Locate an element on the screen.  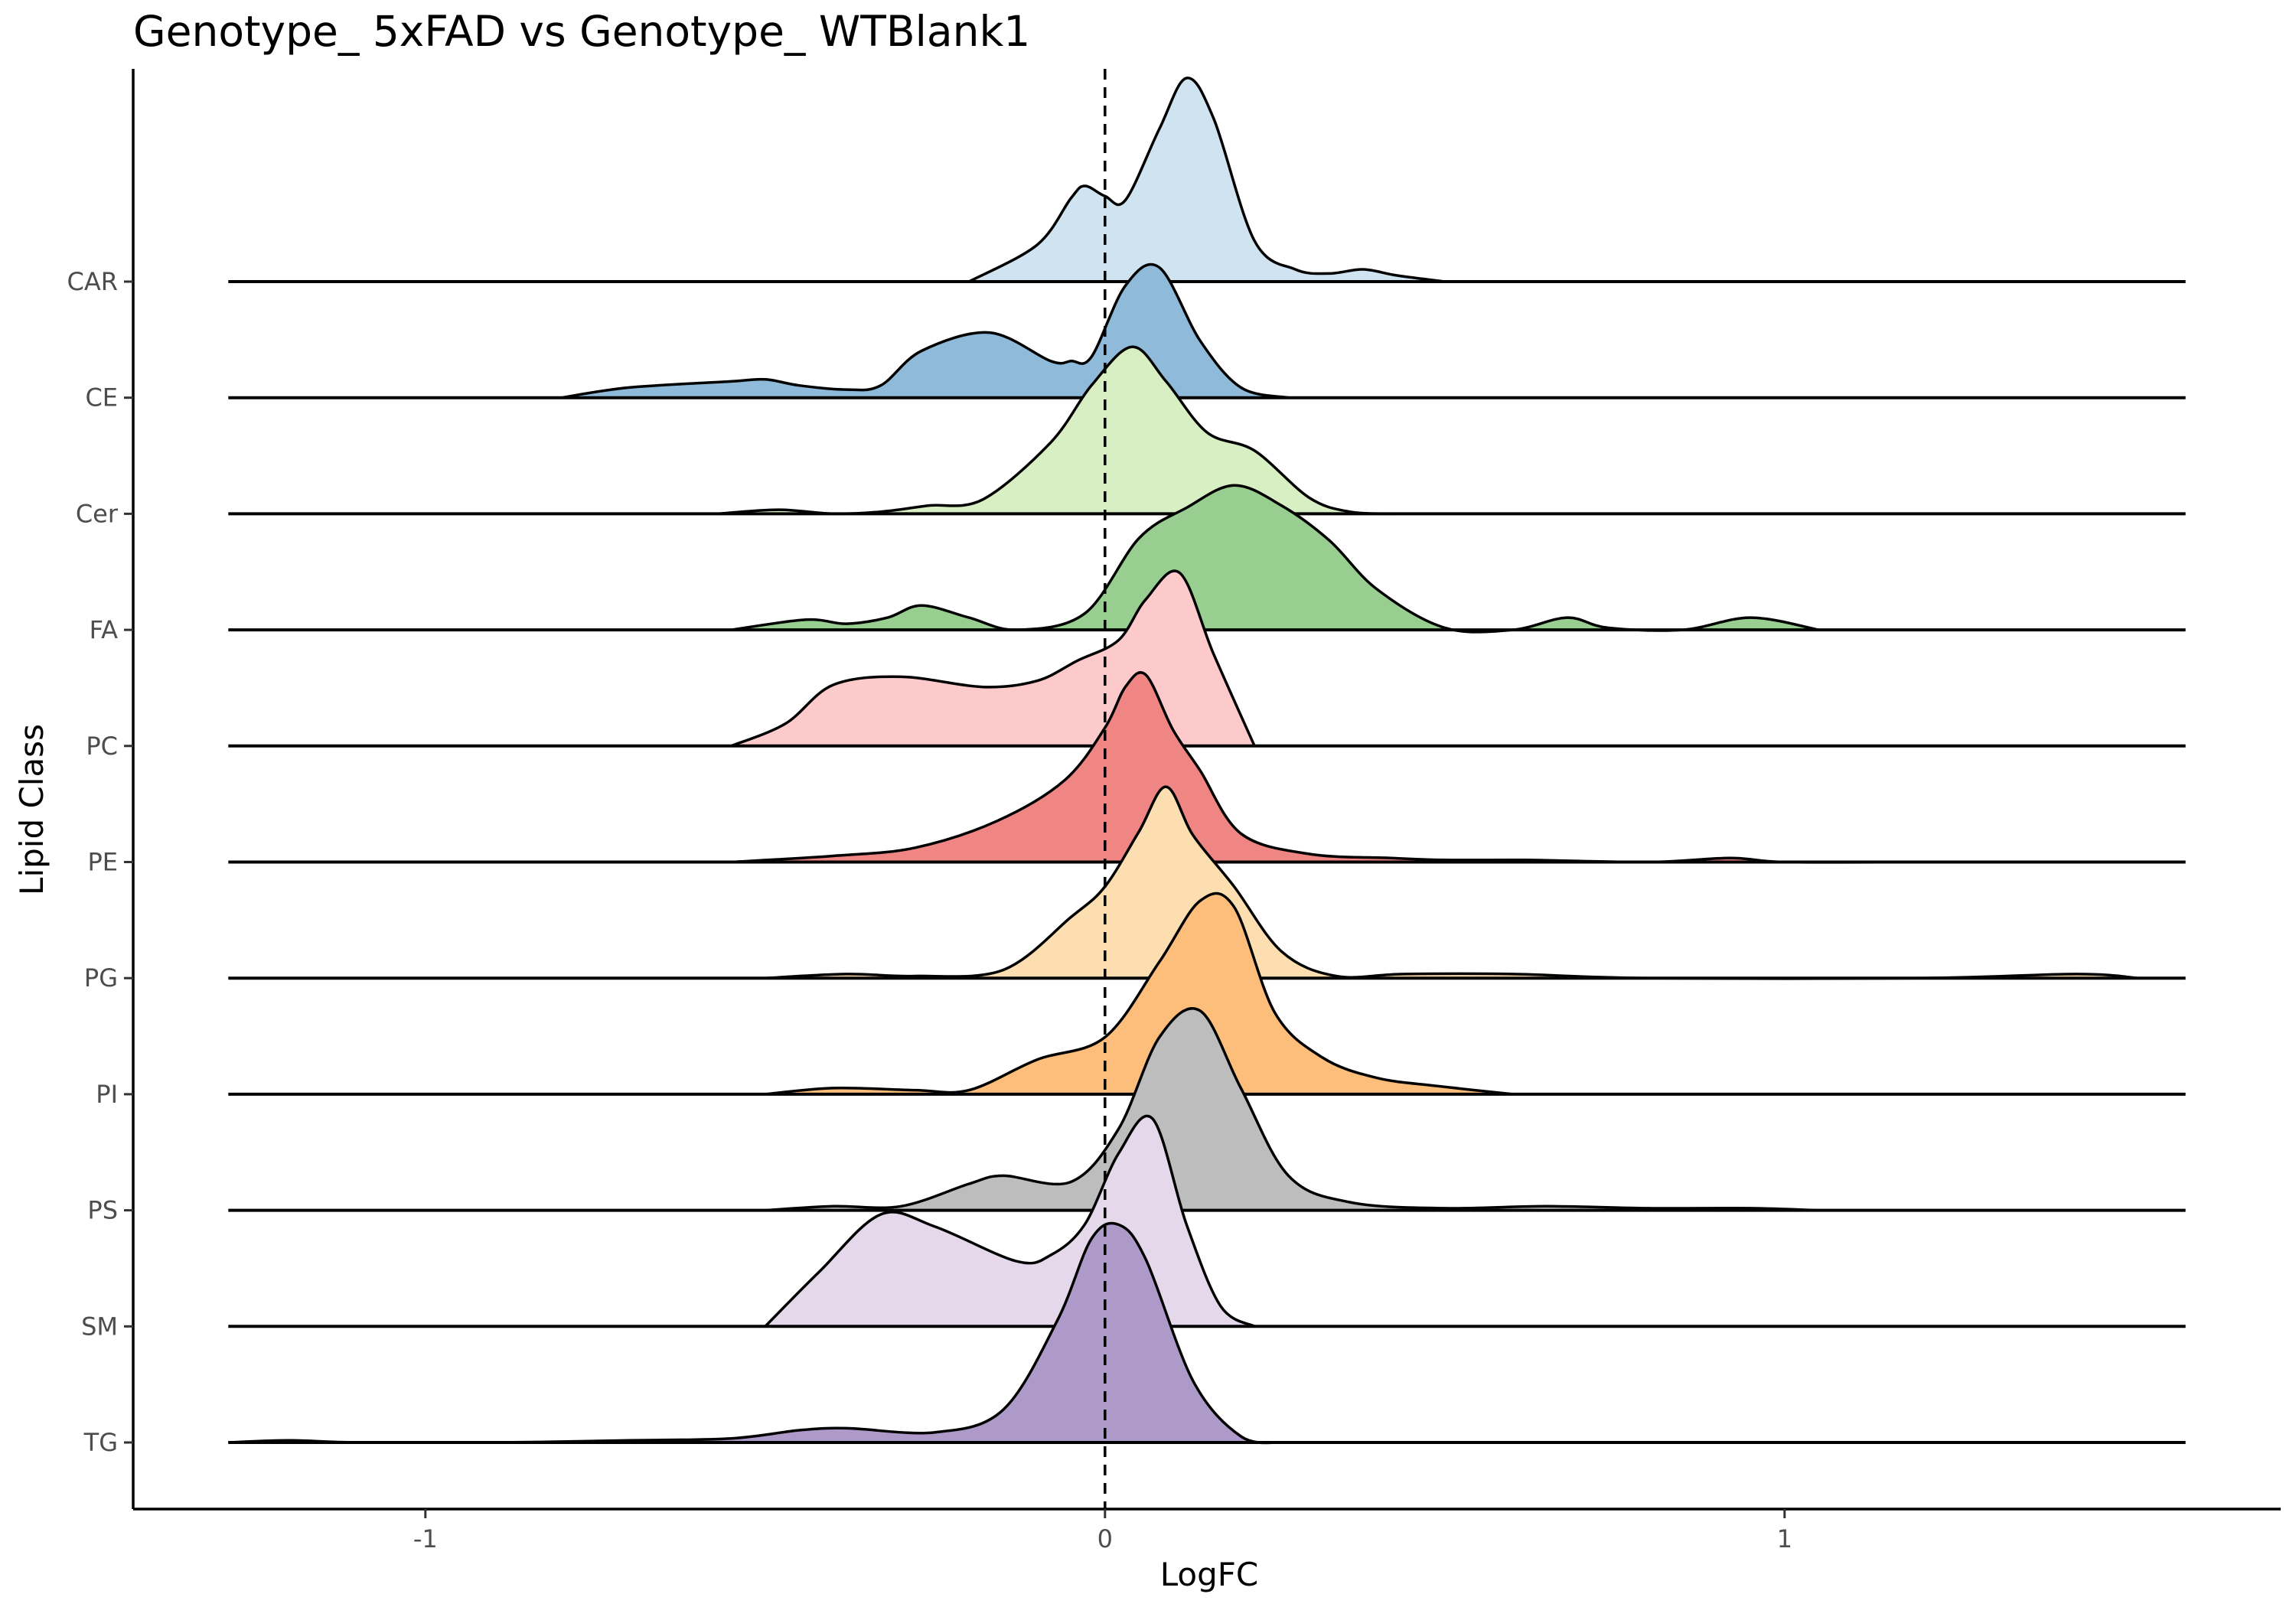
x-axis-ticks: -1 0 1 is located at coordinates (1102, 1531).